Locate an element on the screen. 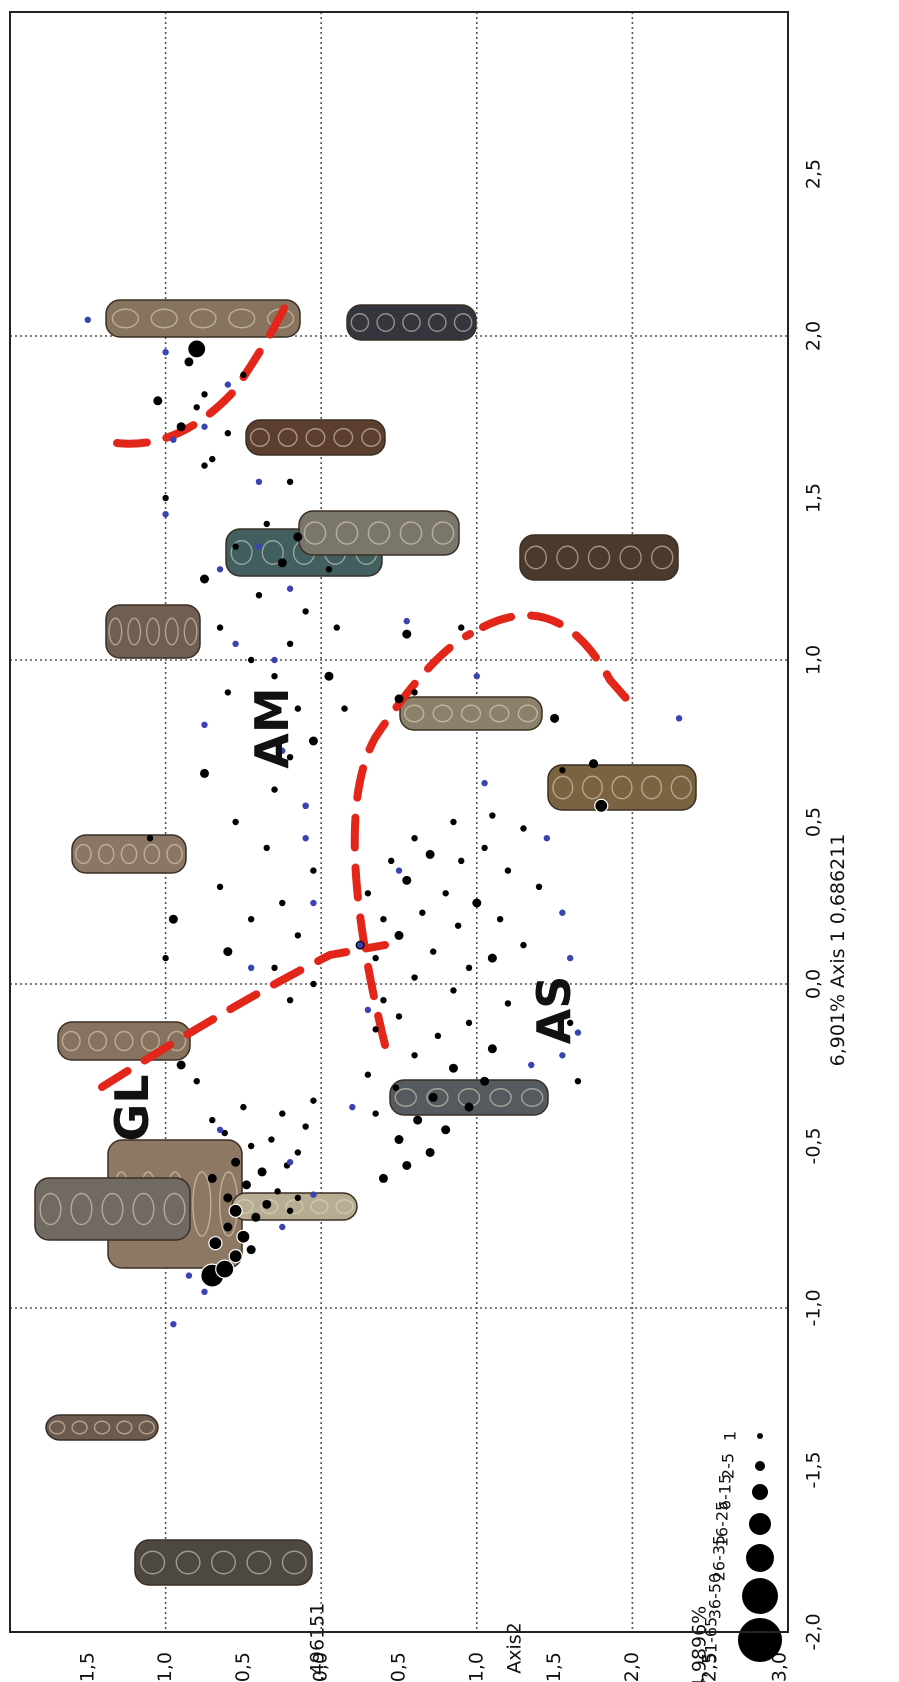 The width and height of the screenshot is (899, 1682). legend-label: 6-15 is located at coordinates (725, 1492).